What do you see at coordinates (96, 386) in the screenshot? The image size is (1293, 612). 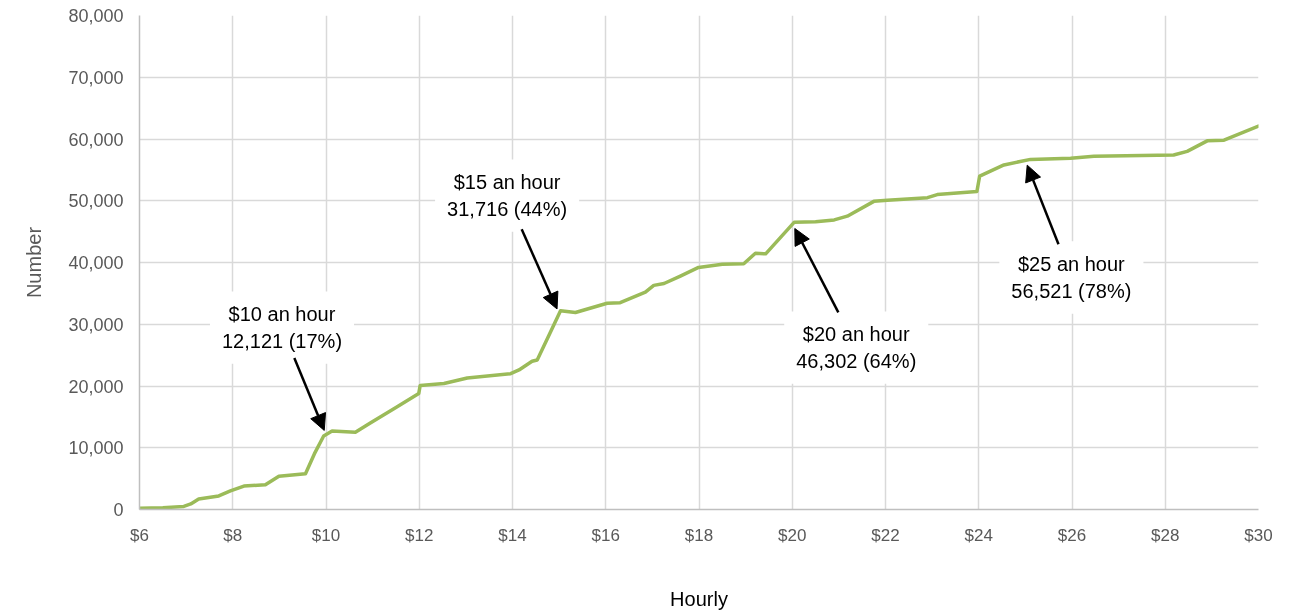 I see `y-tick-label: 20,000` at bounding box center [96, 386].